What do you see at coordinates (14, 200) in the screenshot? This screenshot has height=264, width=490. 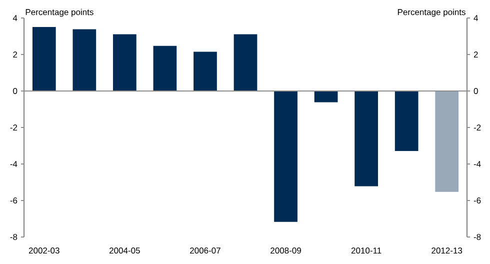 I see `y-tick-label: -6` at bounding box center [14, 200].